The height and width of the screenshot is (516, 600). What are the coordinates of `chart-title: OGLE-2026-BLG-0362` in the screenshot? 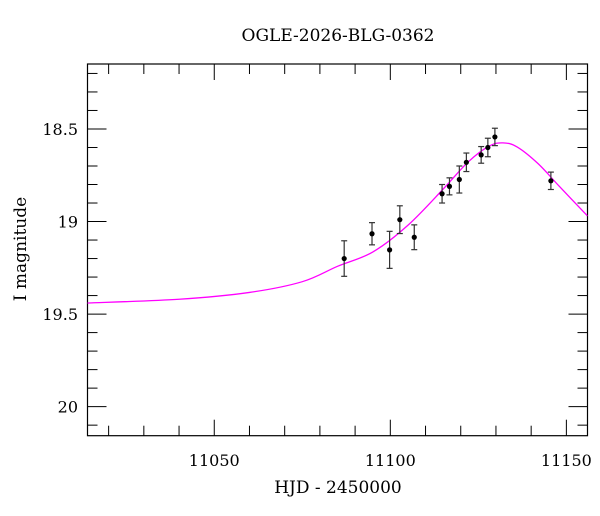 It's located at (338, 36).